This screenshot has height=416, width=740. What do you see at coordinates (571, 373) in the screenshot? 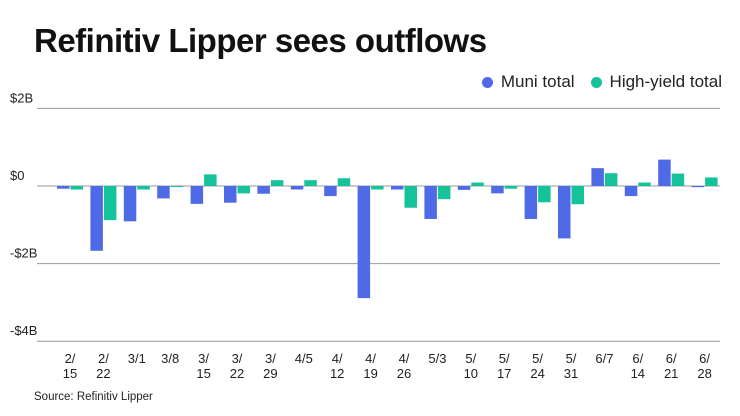
I see `x-tick-label: 31` at bounding box center [571, 373].